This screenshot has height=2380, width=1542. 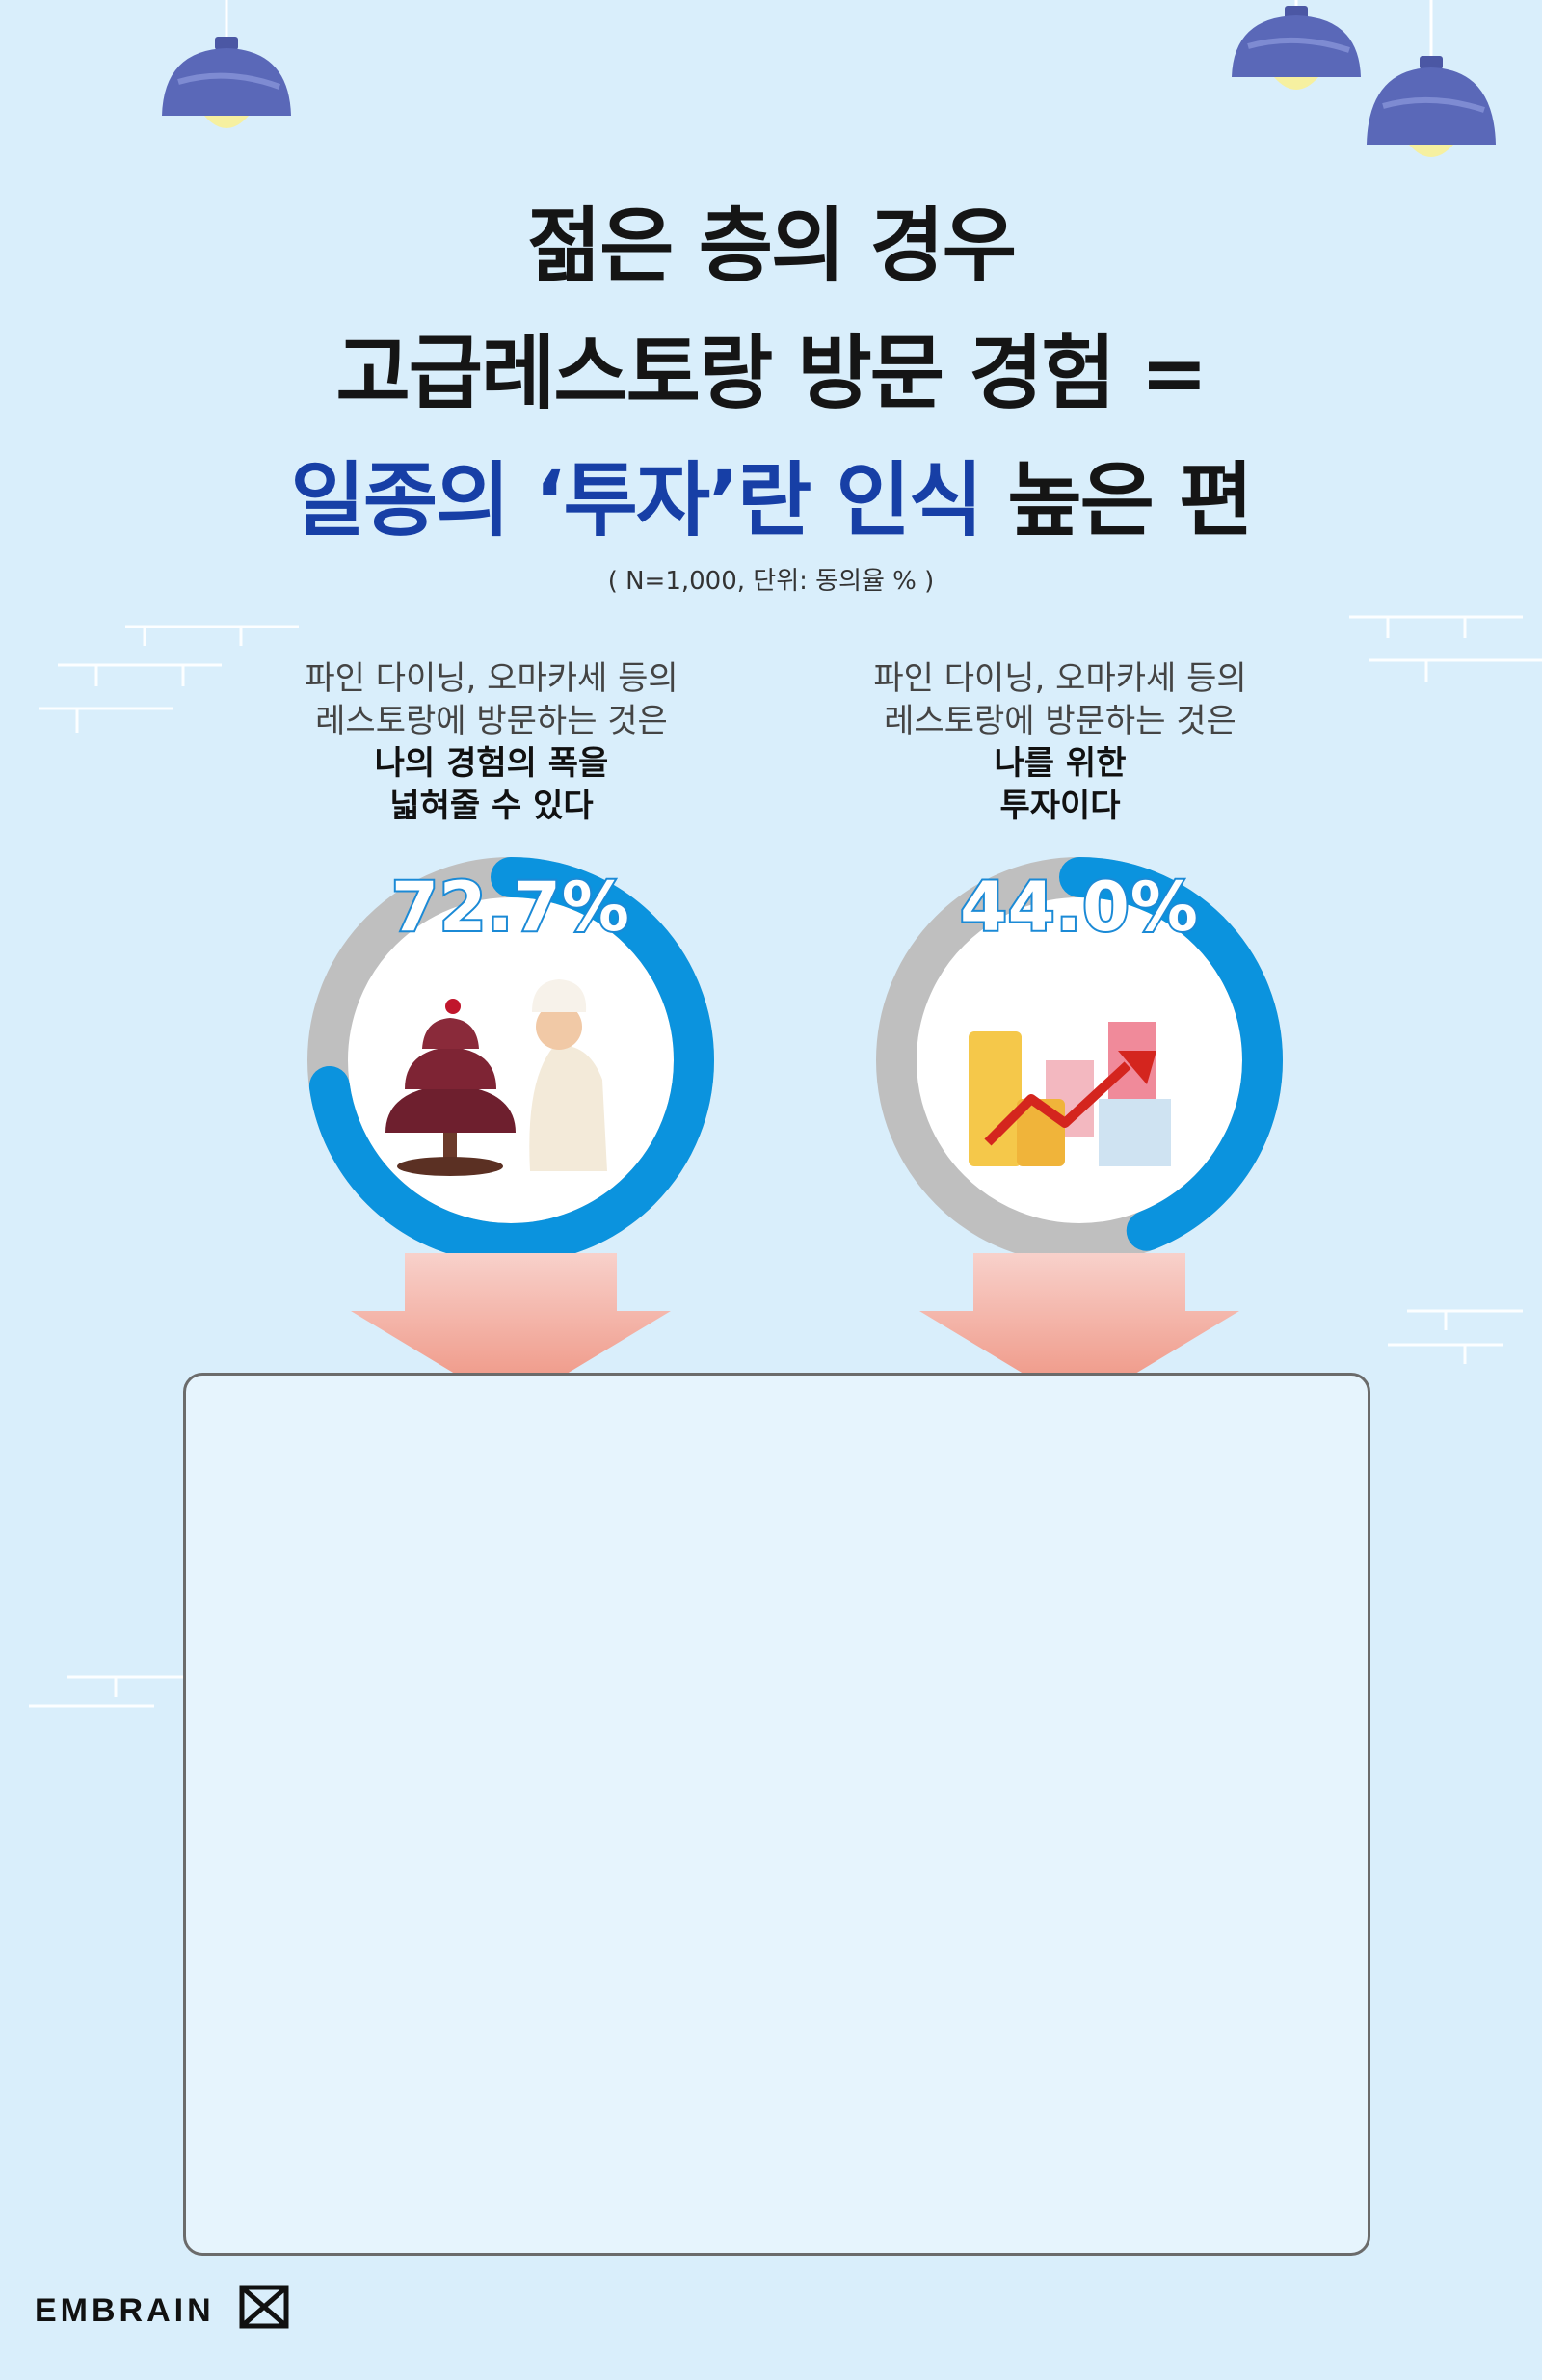 I want to click on brand-logo: EMBRAIN, so click(x=162, y=2308).